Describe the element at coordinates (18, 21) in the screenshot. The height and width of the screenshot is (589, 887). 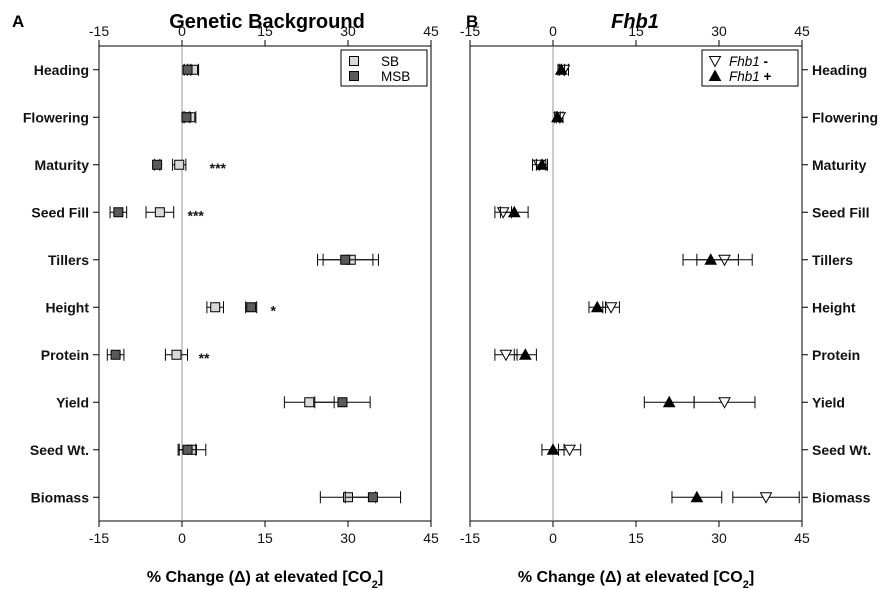
I see `panel-letter: A` at that location.